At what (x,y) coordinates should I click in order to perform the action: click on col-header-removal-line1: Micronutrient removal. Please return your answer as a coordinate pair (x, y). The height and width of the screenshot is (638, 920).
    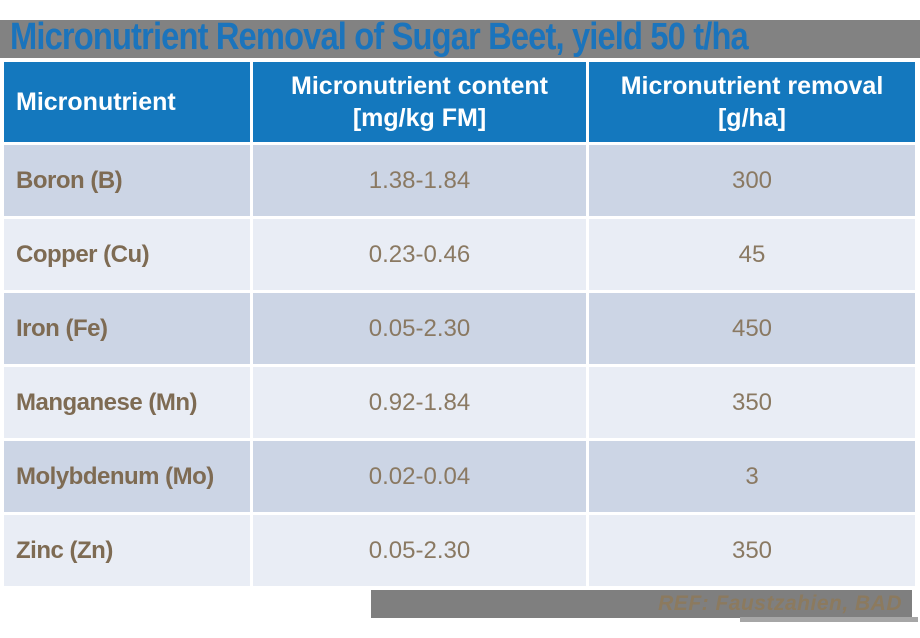
    Looking at the image, I should click on (752, 85).